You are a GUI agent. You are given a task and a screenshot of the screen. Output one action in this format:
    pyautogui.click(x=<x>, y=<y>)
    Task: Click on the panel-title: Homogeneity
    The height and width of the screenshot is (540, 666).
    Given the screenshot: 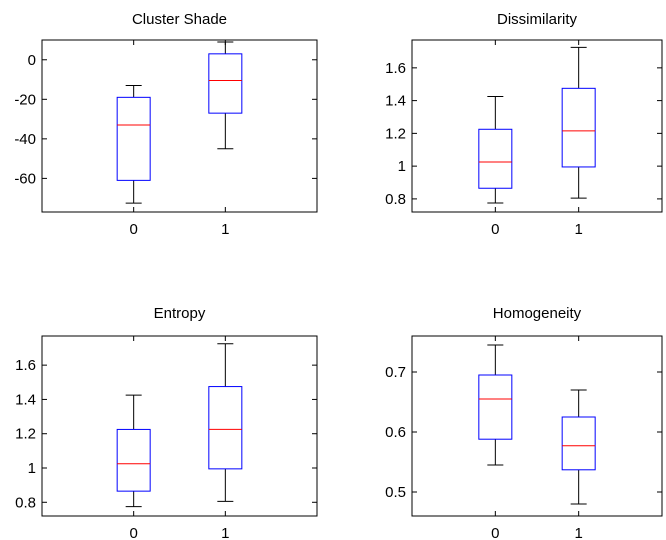 What is the action you would take?
    pyautogui.click(x=537, y=313)
    